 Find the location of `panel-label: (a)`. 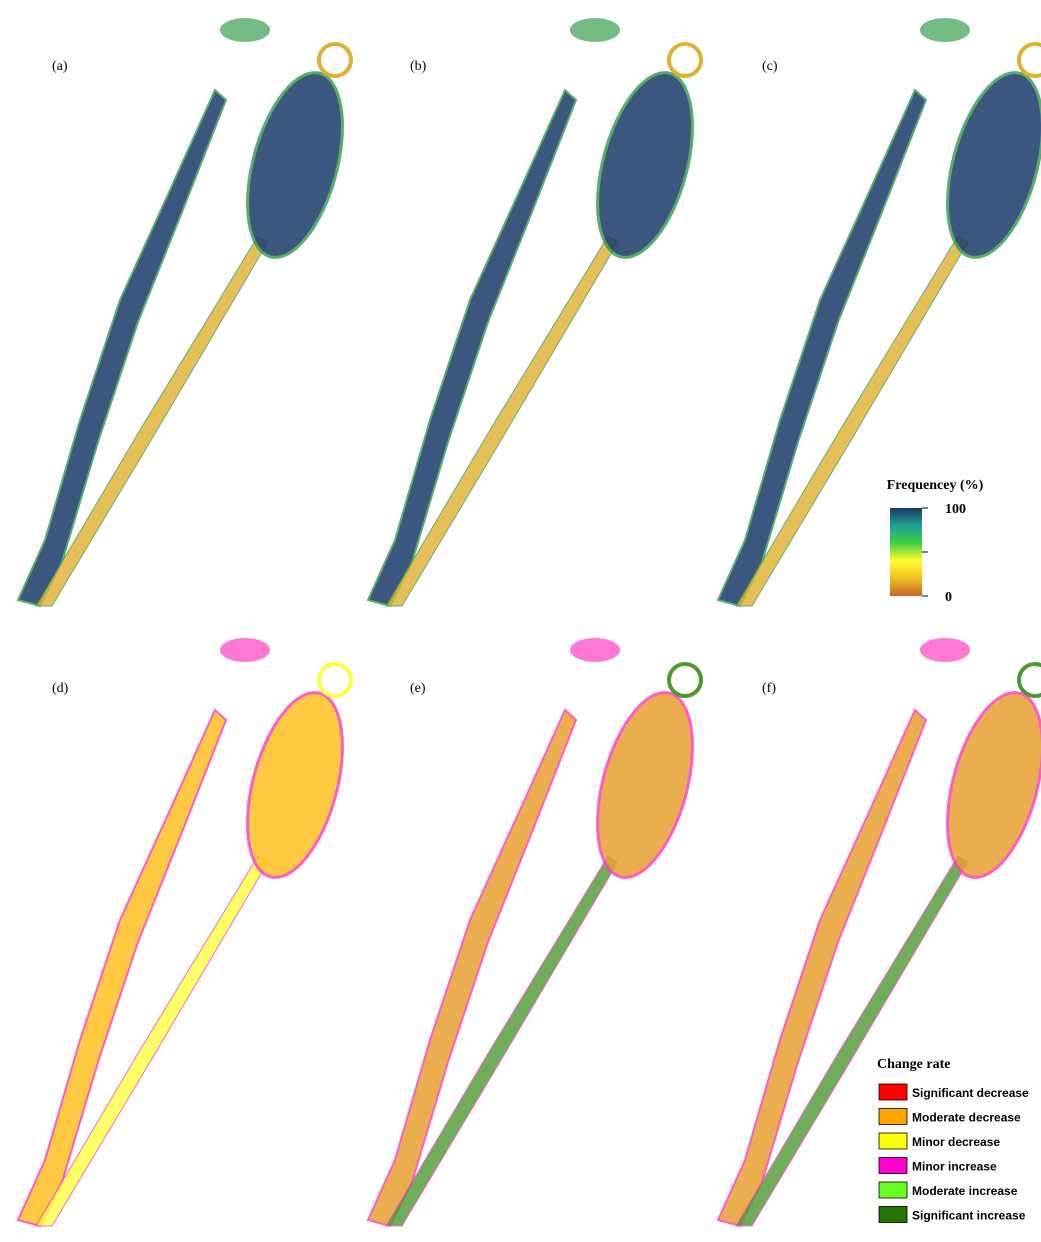

panel-label: (a) is located at coordinates (60, 66).